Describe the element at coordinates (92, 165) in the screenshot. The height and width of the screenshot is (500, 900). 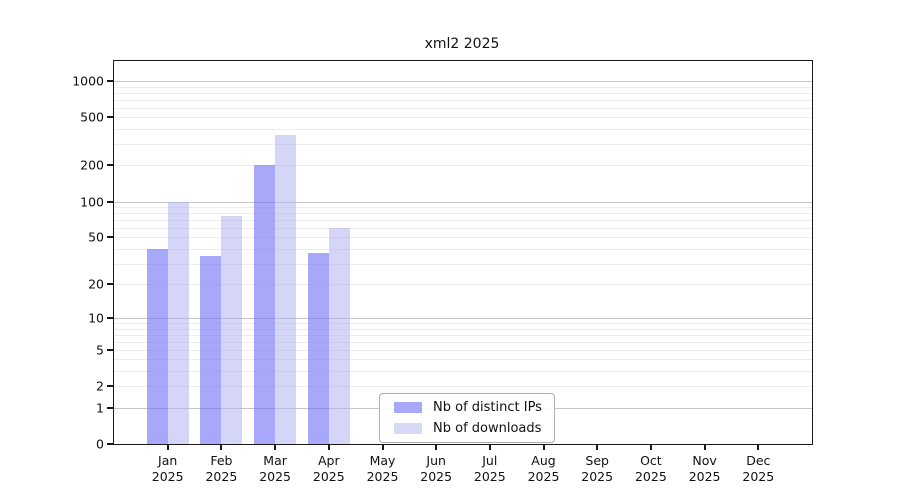
I see `y-axis-tick-label: 200` at that location.